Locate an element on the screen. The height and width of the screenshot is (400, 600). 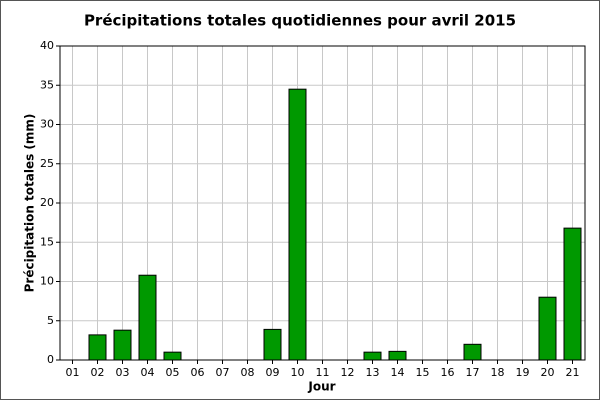
x-tick-label: 04 is located at coordinates (148, 372).